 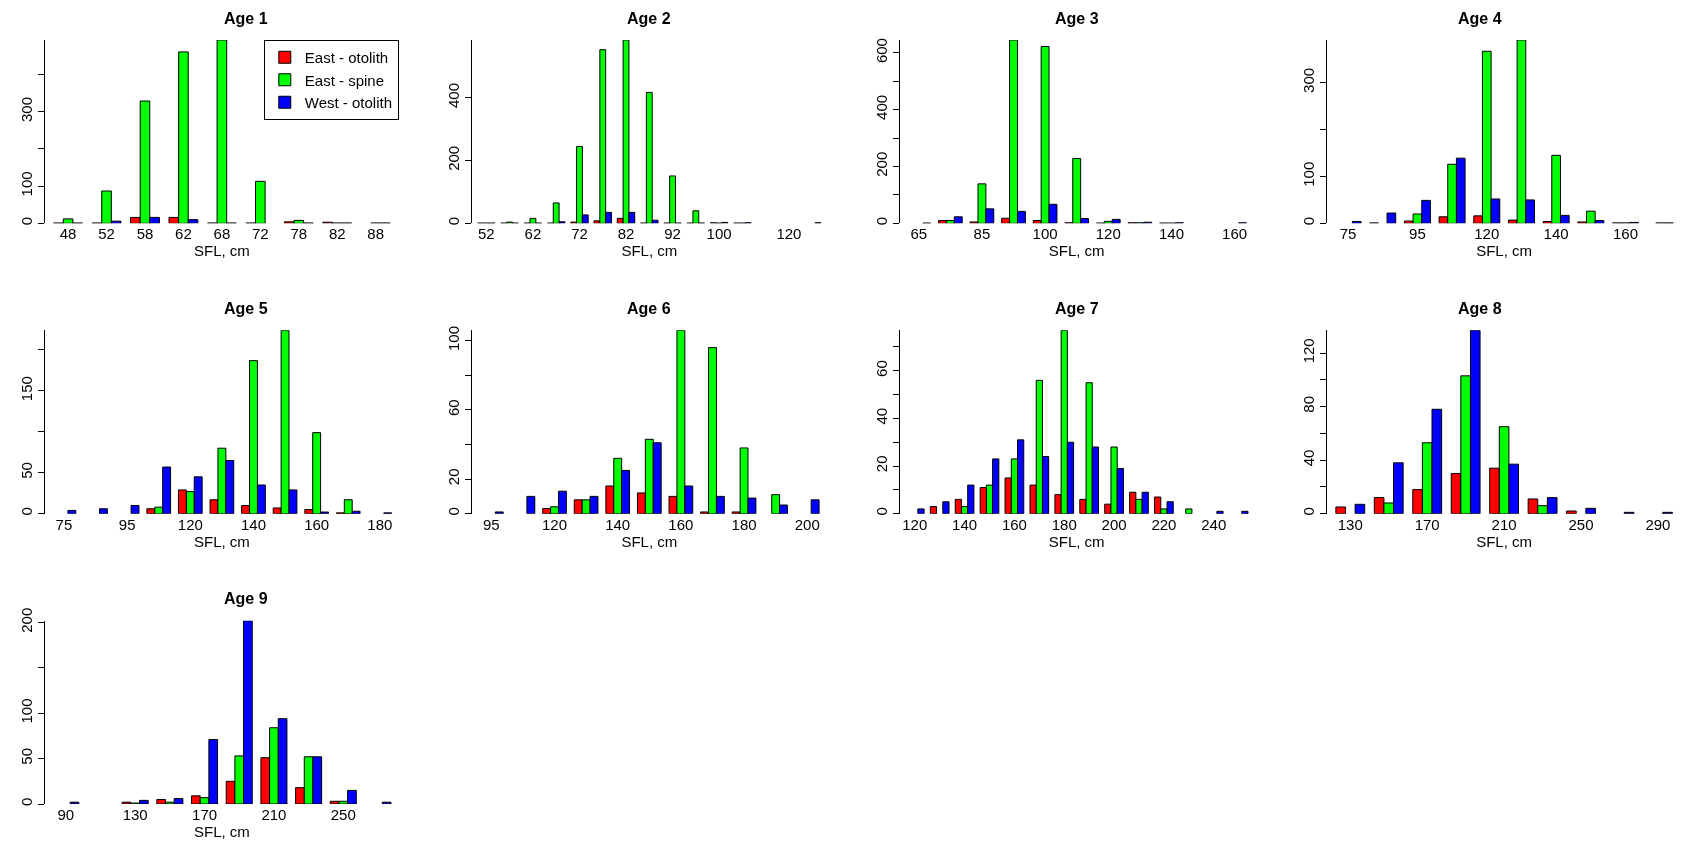 I want to click on x-tick-label: 250, so click(x=343, y=814).